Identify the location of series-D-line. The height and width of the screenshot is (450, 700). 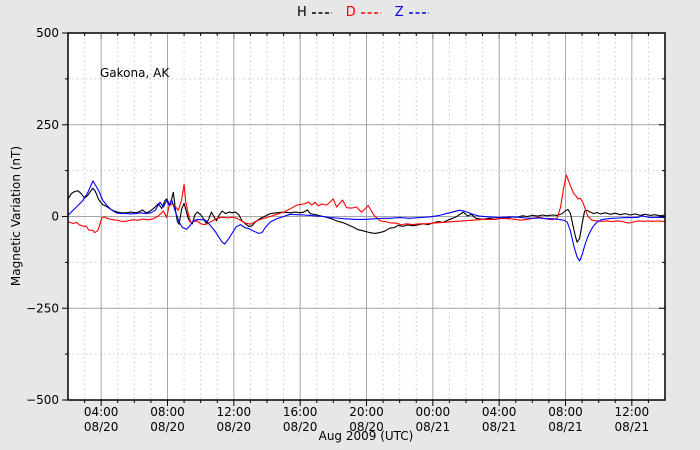
(366, 204).